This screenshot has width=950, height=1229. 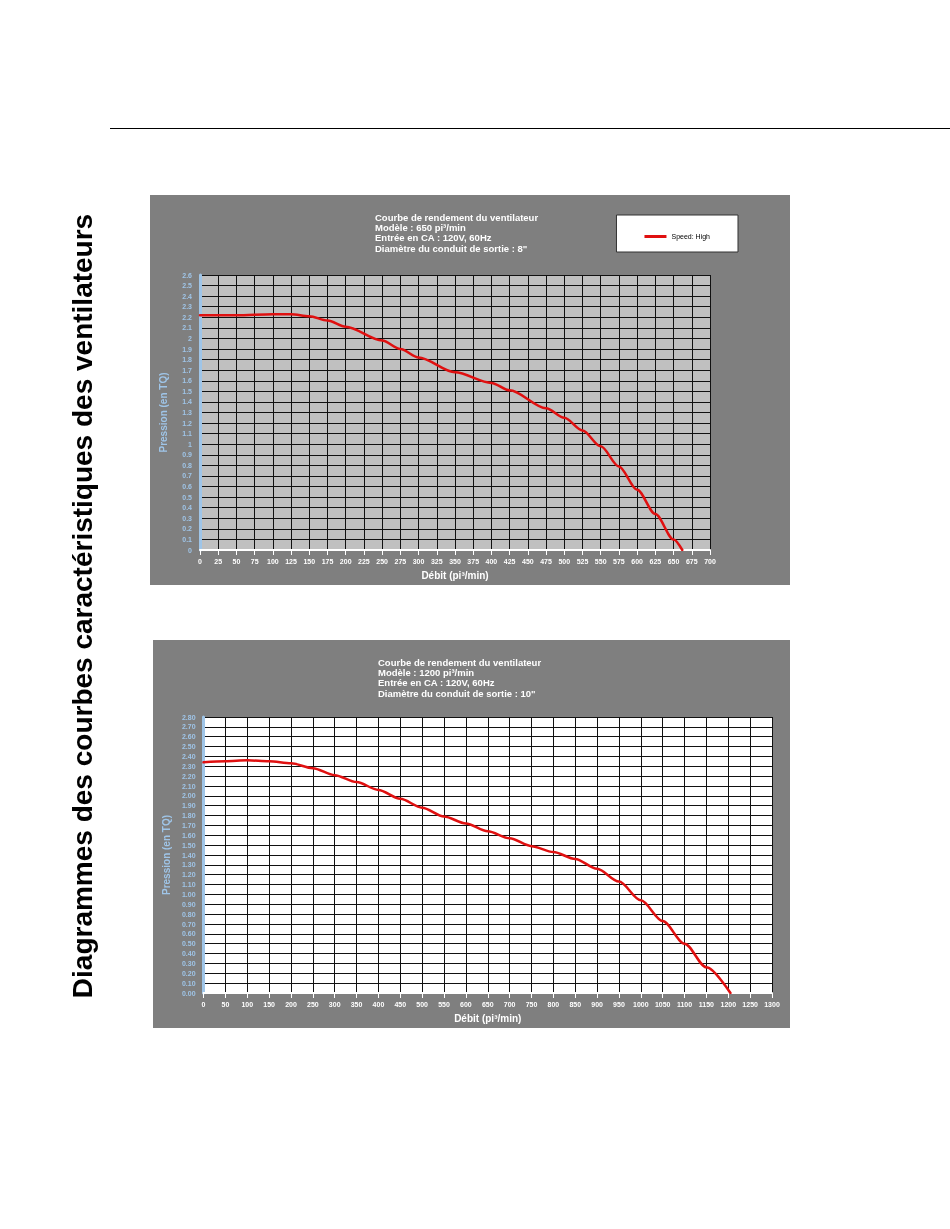 I want to click on chart-subtitle: Modèle : 1200 pi³/min Entrée en CA : 120V, 60Hz Diamètre du conduit de sortie : 10", so click(x=457, y=682).